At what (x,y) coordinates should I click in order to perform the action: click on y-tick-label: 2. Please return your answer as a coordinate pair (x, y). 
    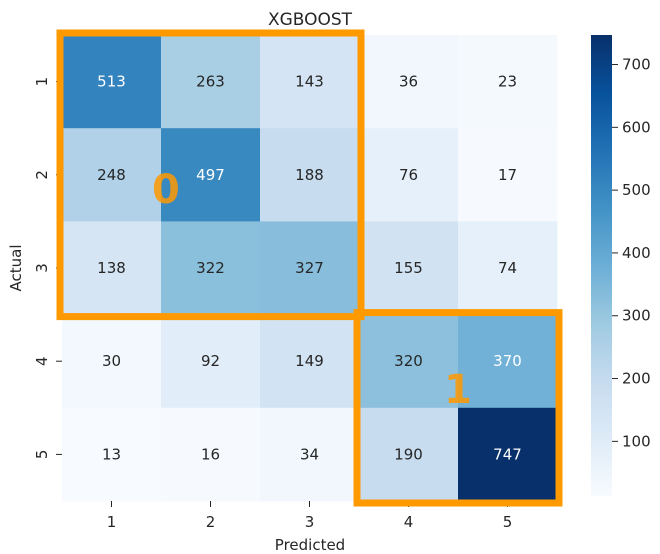
    Looking at the image, I should click on (42, 175).